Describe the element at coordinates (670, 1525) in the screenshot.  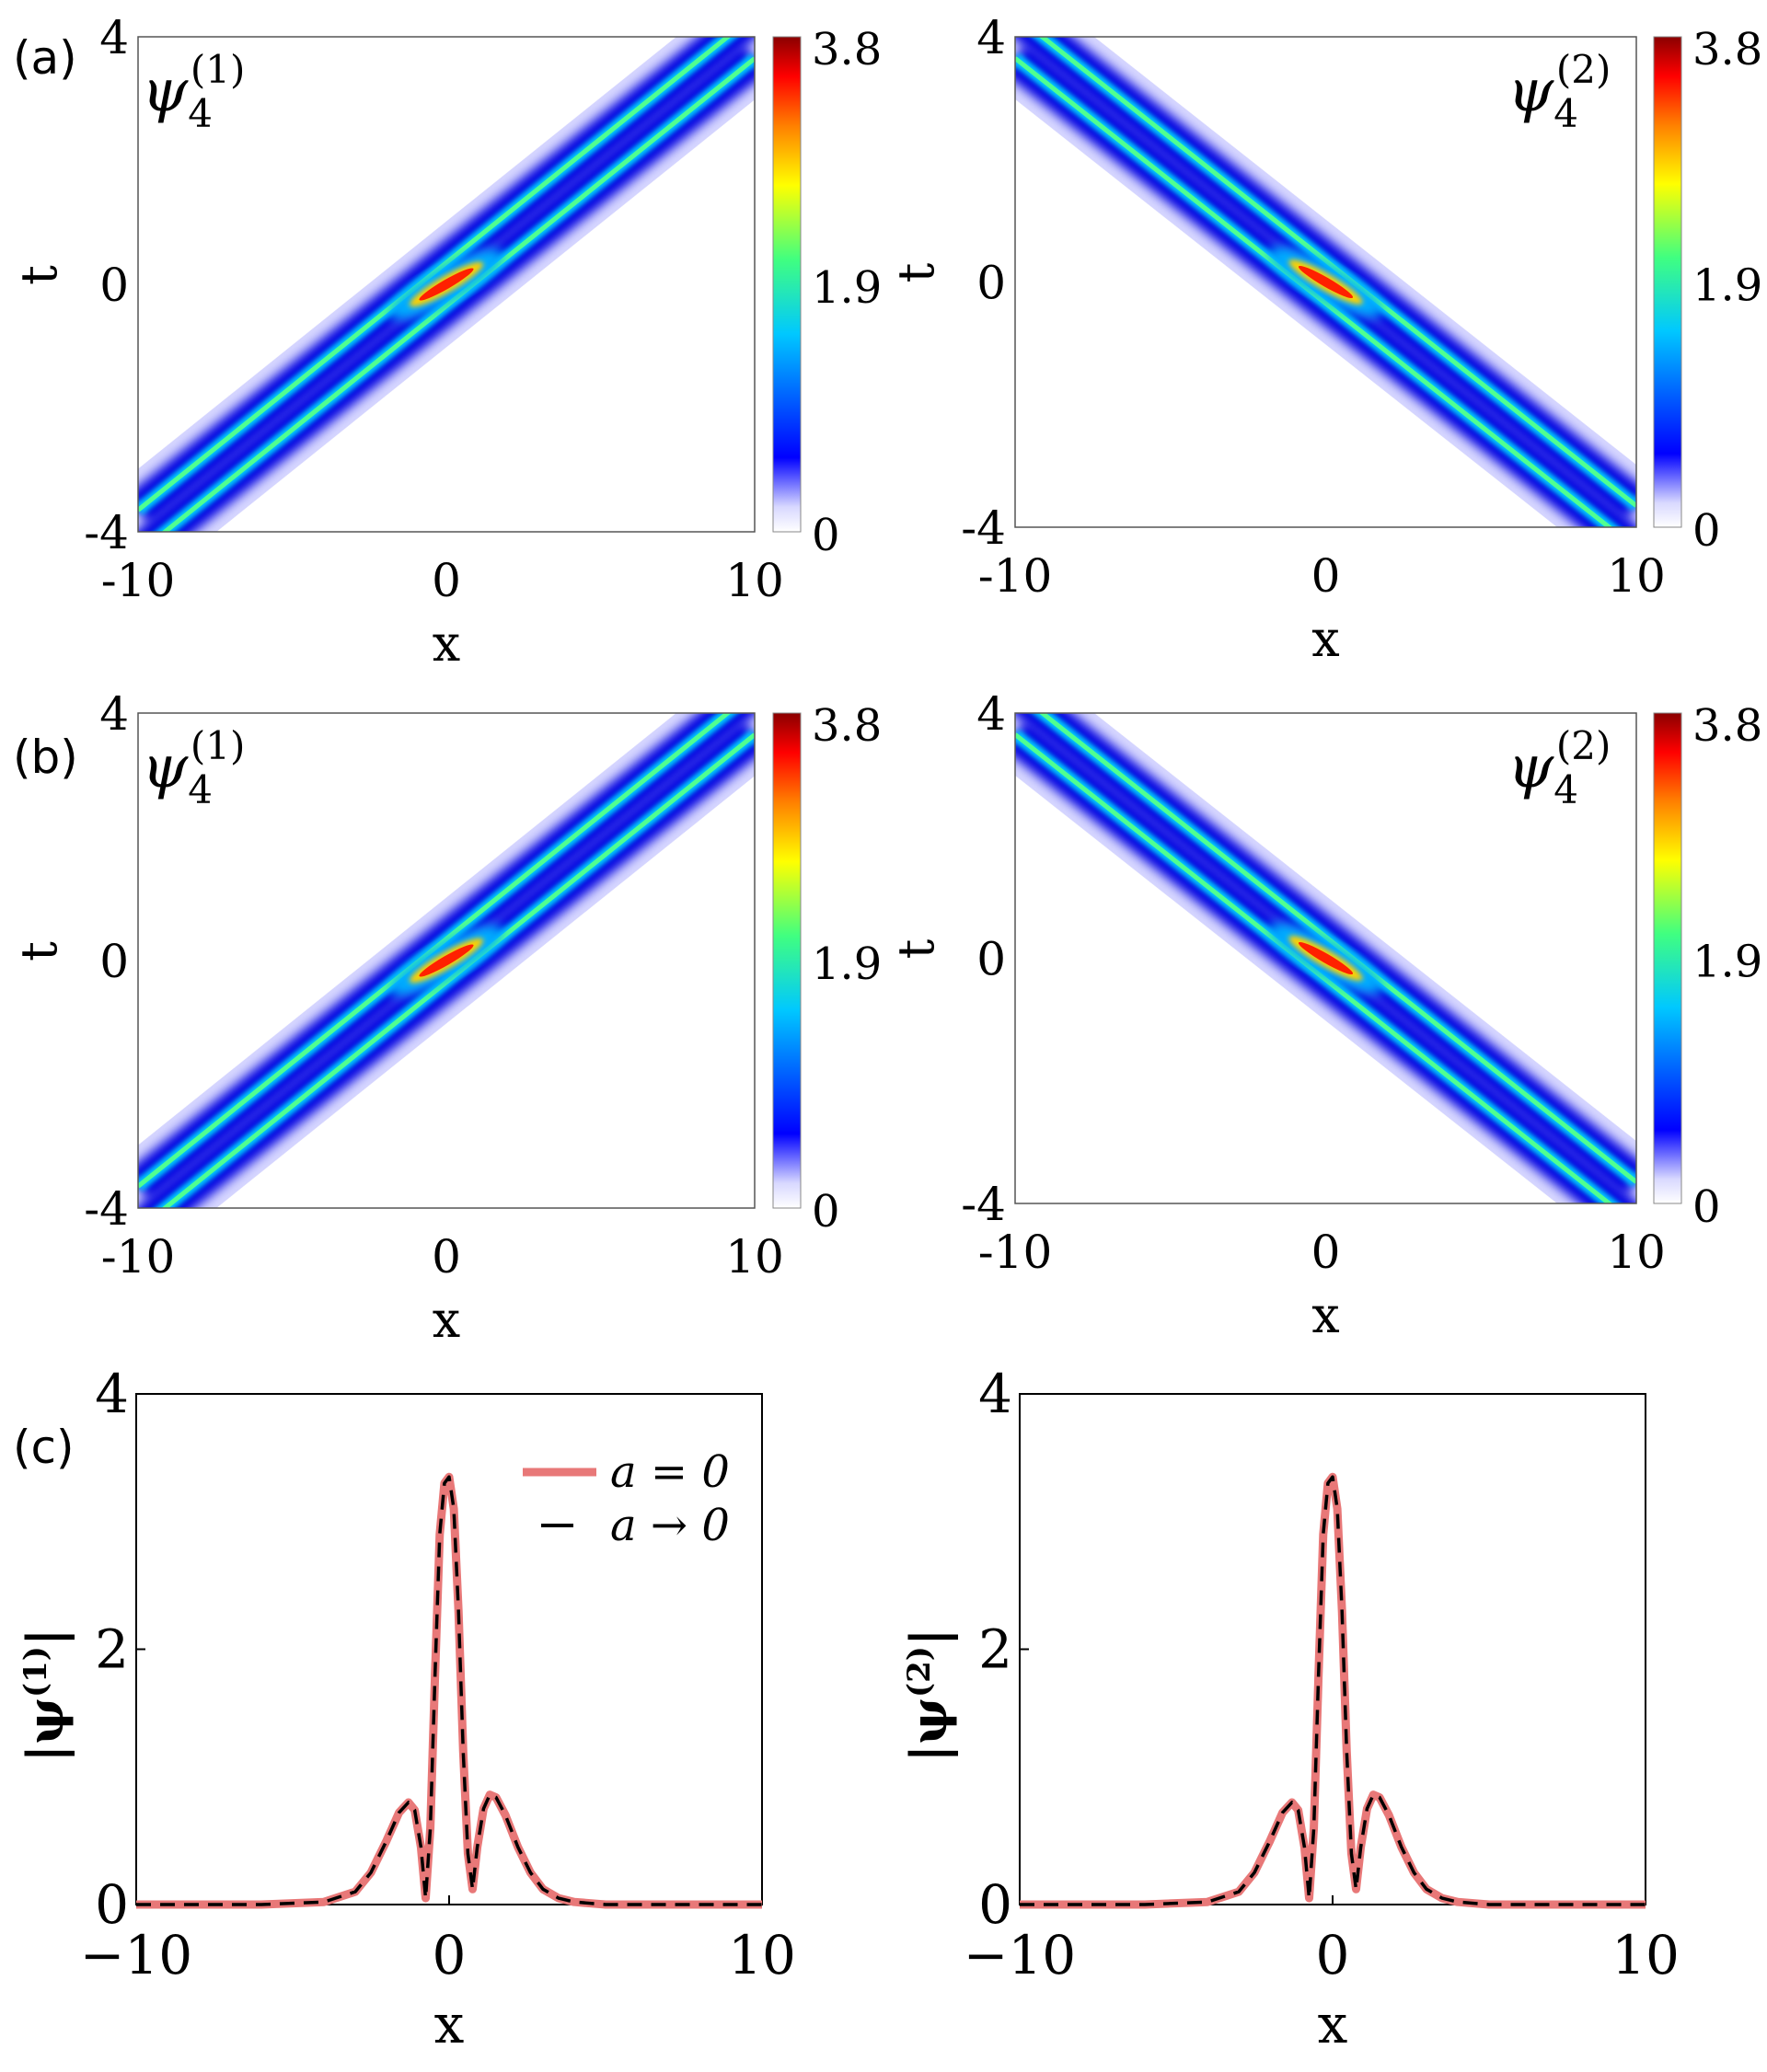
I see `legend-label: a → 0` at that location.